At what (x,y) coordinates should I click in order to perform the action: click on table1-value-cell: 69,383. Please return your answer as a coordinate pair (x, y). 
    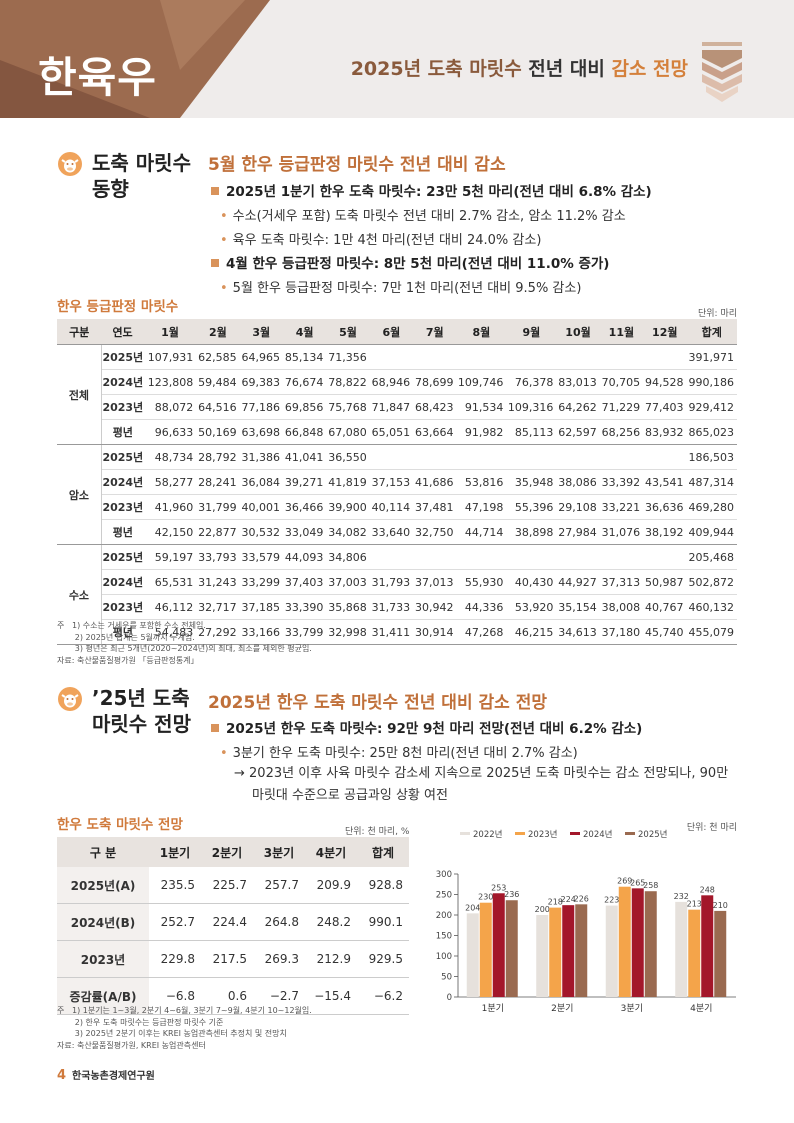
    Looking at the image, I should click on (261, 382).